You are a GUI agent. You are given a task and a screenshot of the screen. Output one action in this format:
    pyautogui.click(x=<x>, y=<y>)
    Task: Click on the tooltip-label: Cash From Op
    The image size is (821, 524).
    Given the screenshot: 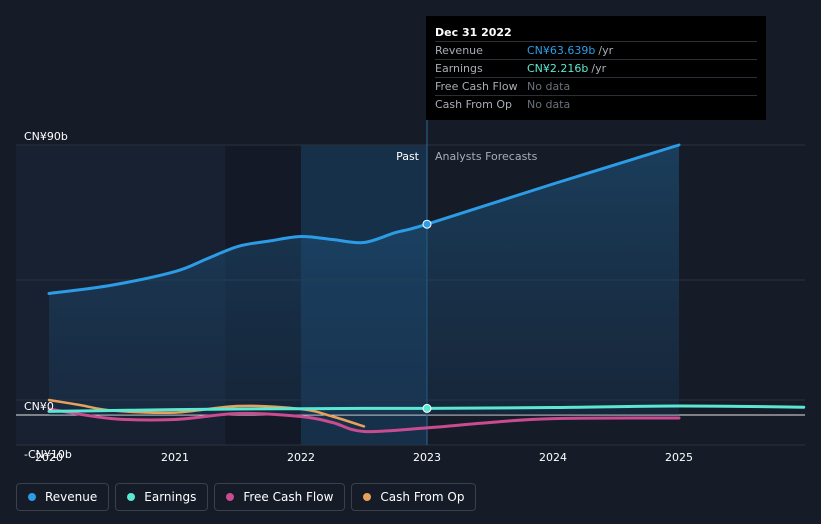 What is the action you would take?
    pyautogui.click(x=474, y=104)
    